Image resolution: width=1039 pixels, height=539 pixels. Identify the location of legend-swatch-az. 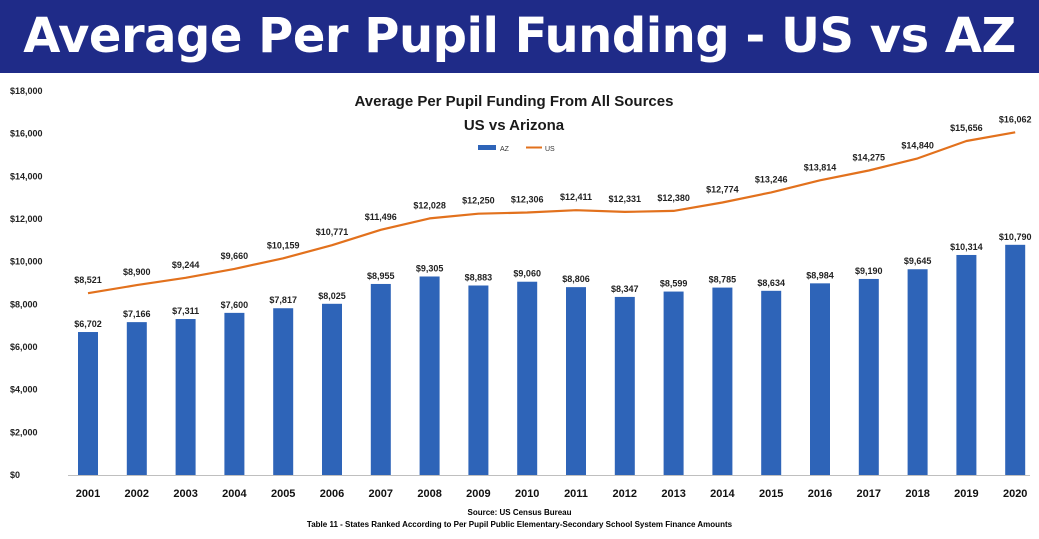
(487, 147).